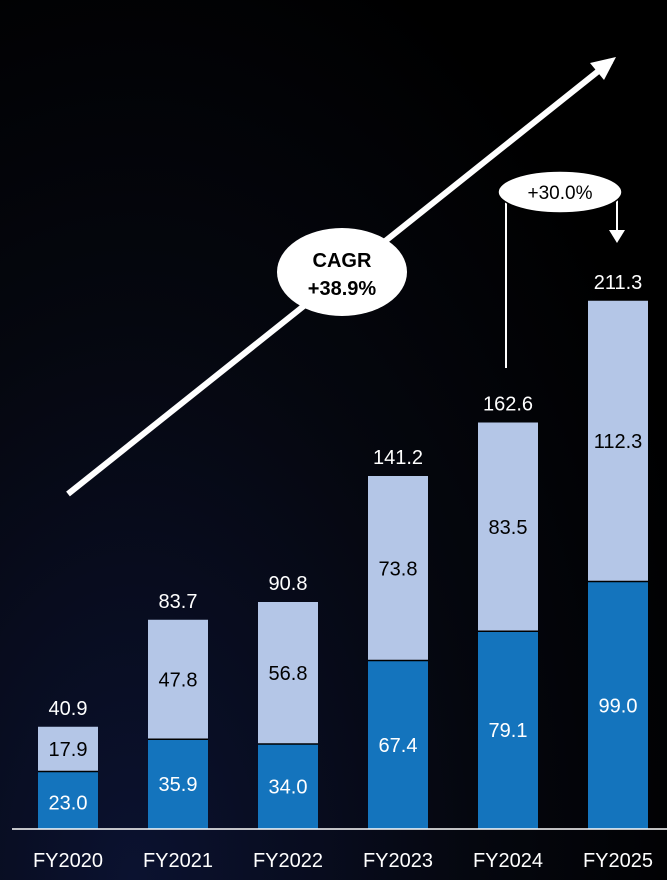  I want to click on total-label-fy2022: 90.8, so click(288, 584).